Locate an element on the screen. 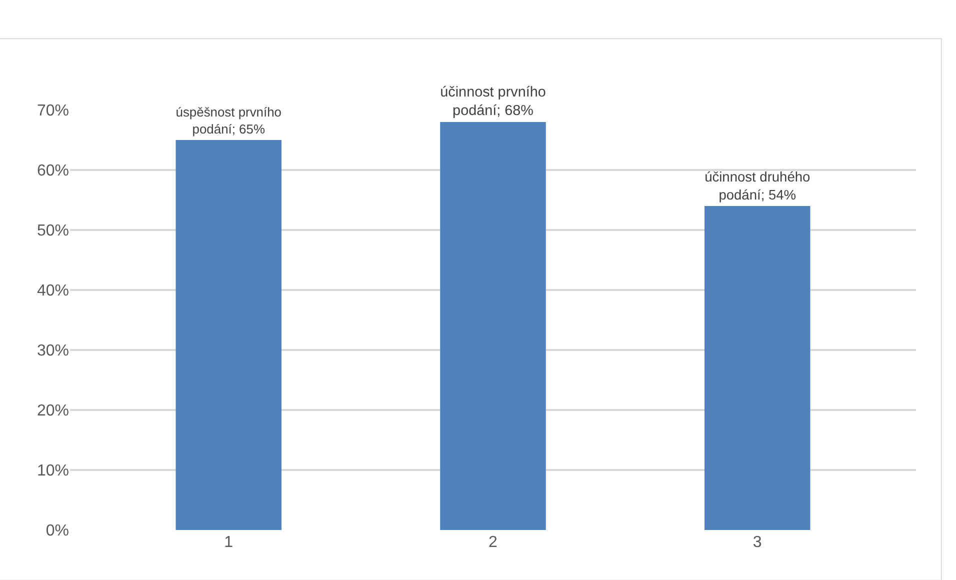  y-tick-label: 10% is located at coordinates (52, 471).